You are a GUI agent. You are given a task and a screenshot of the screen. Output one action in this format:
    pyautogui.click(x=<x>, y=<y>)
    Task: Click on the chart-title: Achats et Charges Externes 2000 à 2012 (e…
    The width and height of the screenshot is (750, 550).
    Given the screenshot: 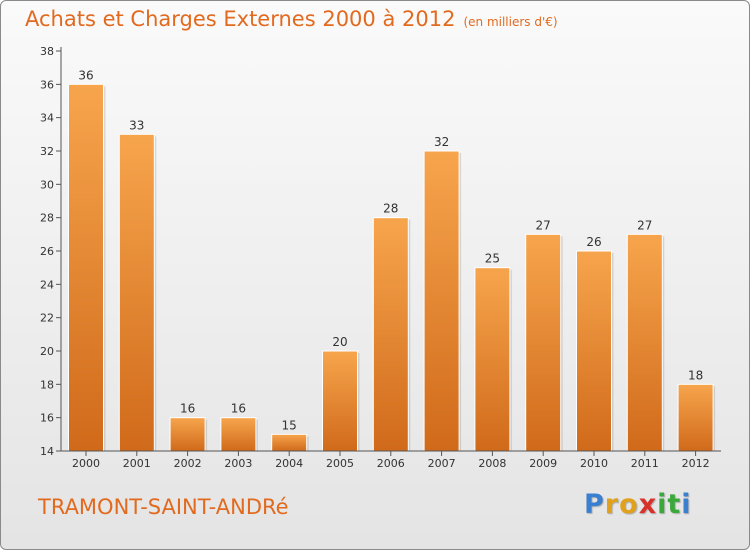 What is the action you would take?
    pyautogui.click(x=291, y=19)
    